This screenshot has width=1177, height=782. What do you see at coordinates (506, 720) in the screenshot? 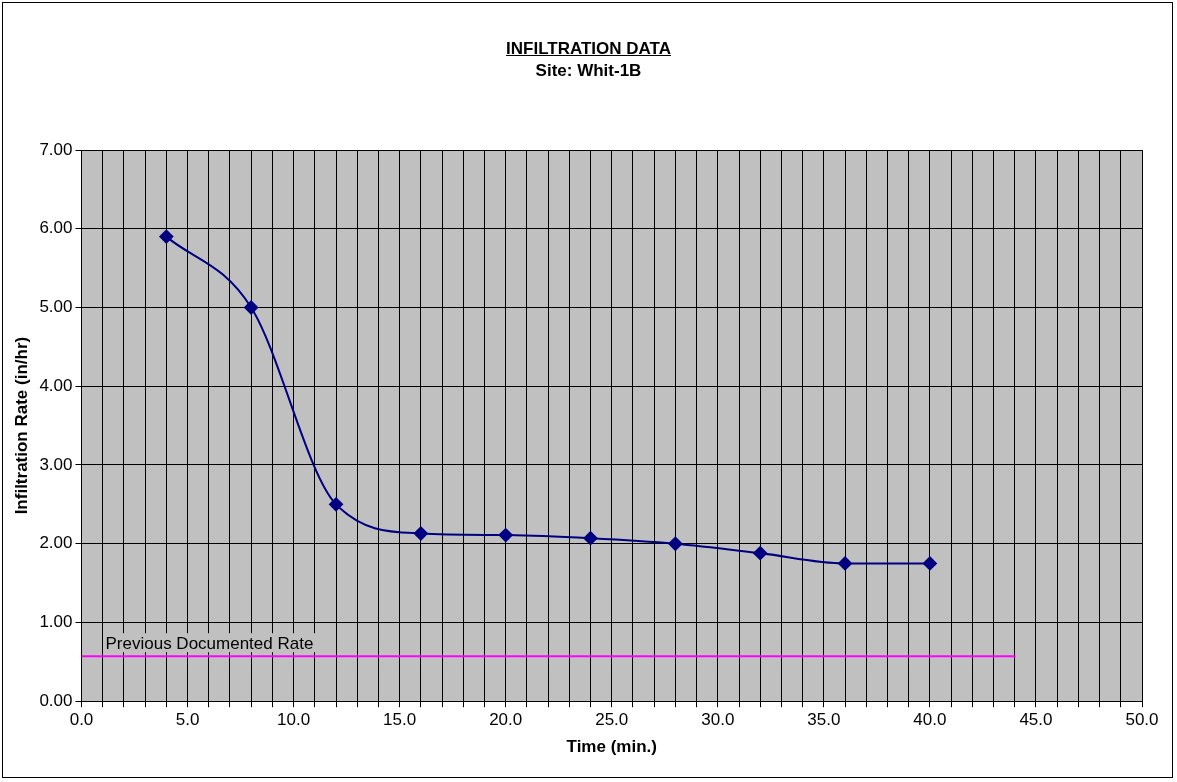
I see `x-tick-label: 20.0` at bounding box center [506, 720].